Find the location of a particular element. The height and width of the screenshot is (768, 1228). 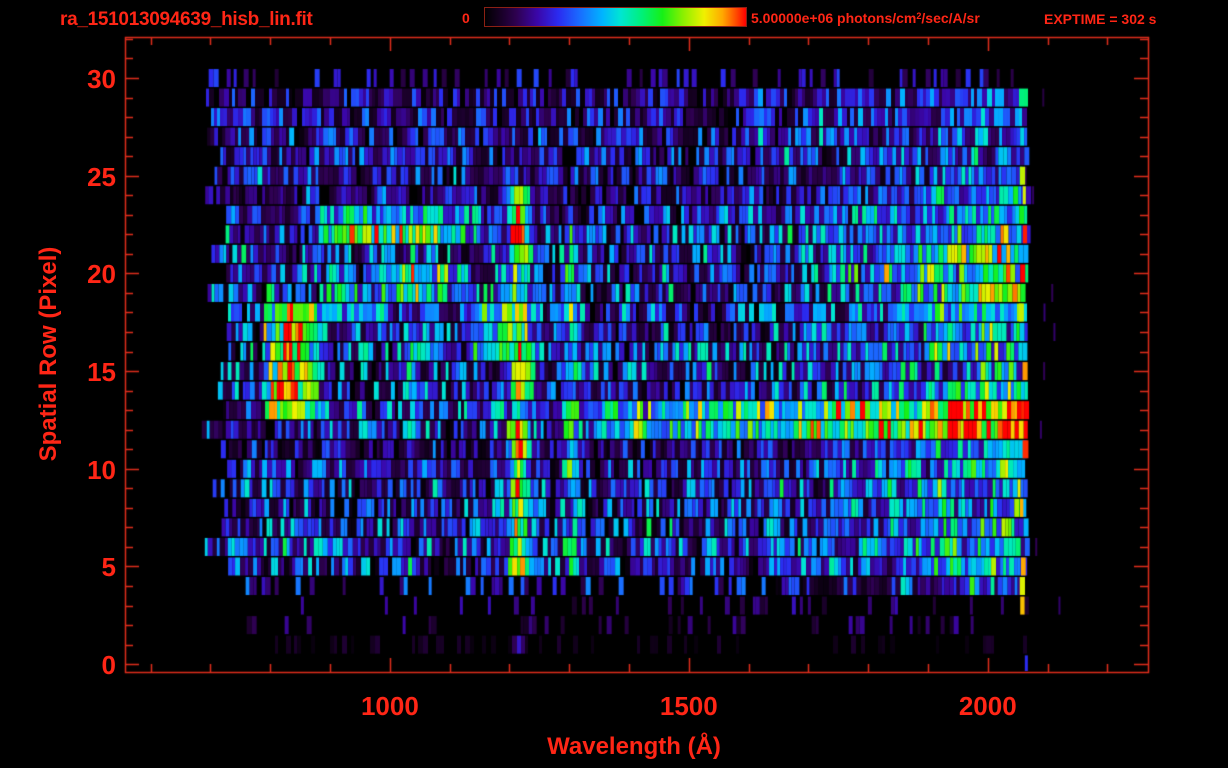

y-tick-label-10: 10 is located at coordinates (101, 469).